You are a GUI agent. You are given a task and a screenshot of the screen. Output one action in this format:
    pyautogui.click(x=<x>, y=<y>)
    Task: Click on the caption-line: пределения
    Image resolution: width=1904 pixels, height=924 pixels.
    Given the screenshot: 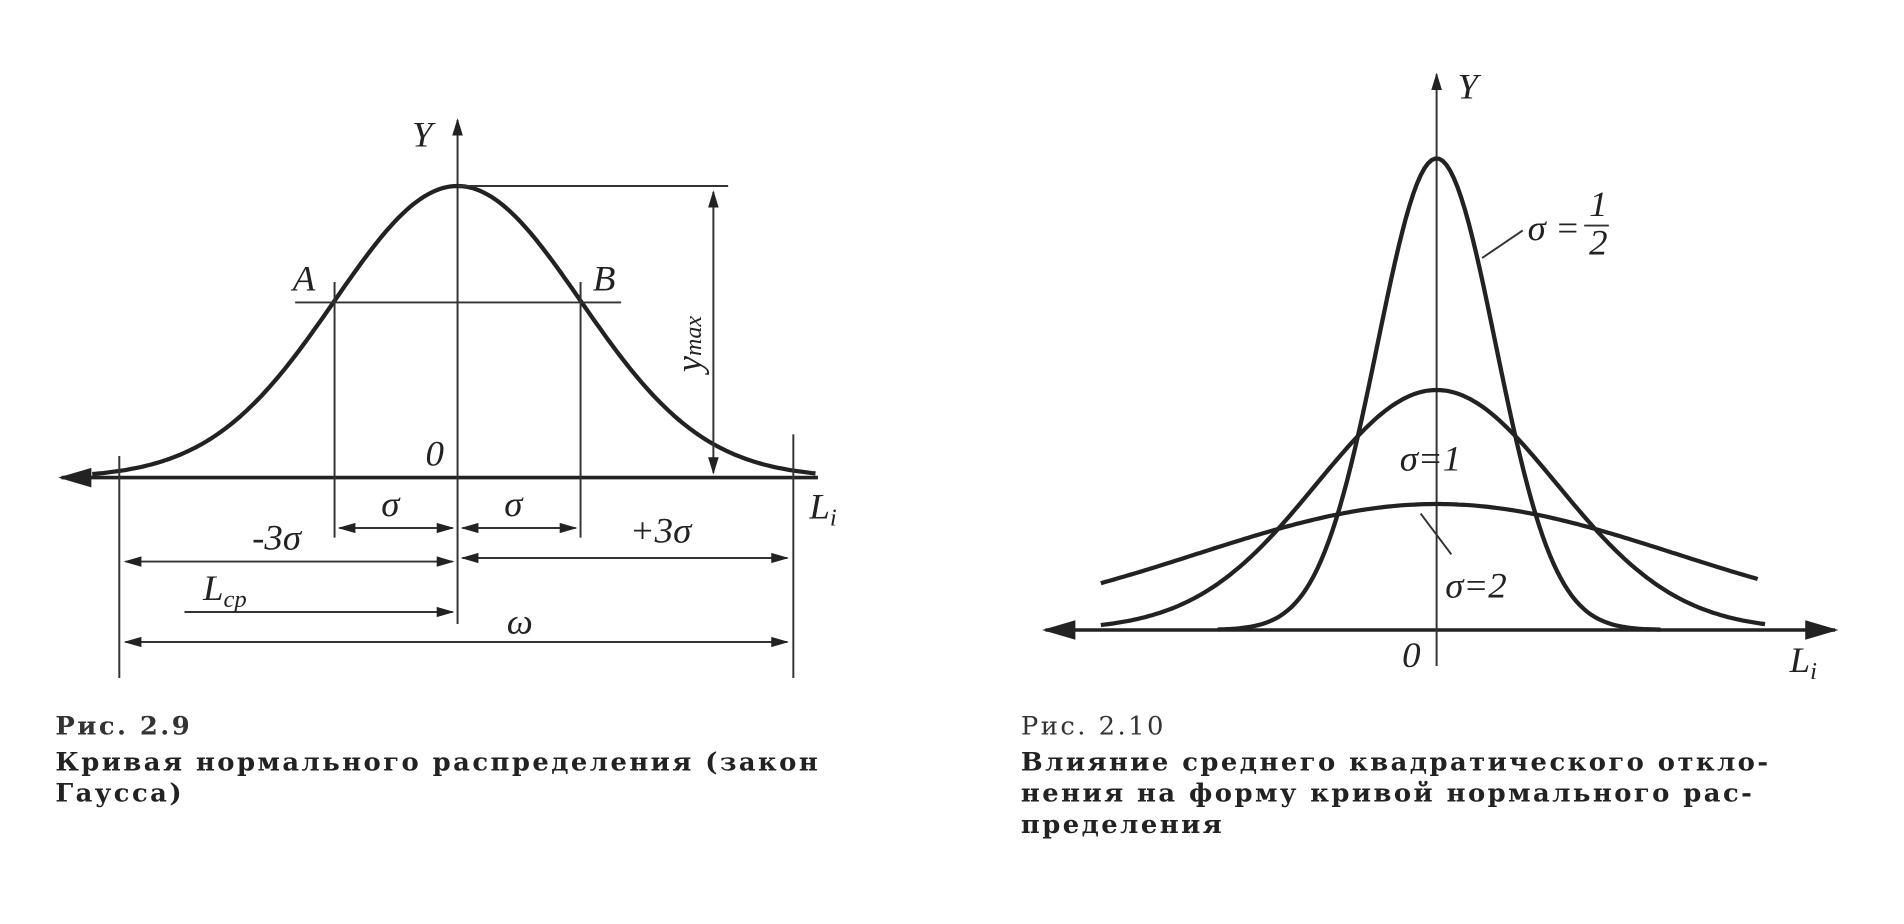 What is the action you would take?
    pyautogui.click(x=1122, y=825)
    